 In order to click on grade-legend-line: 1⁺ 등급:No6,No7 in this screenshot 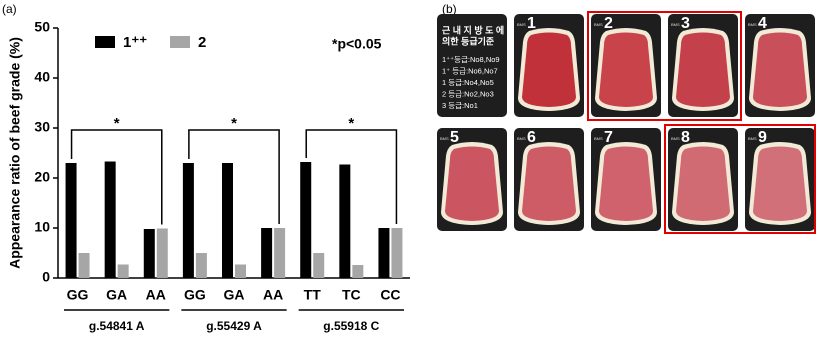, I will do `click(470, 70)`.